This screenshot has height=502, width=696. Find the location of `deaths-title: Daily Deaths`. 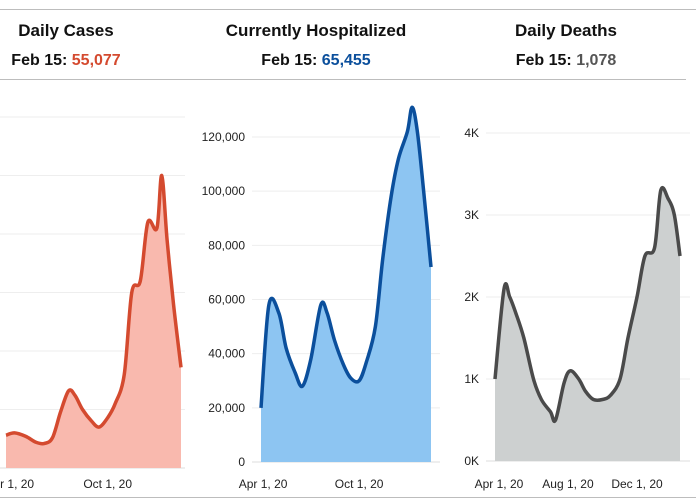

deaths-title: Daily Deaths is located at coordinates (566, 30).